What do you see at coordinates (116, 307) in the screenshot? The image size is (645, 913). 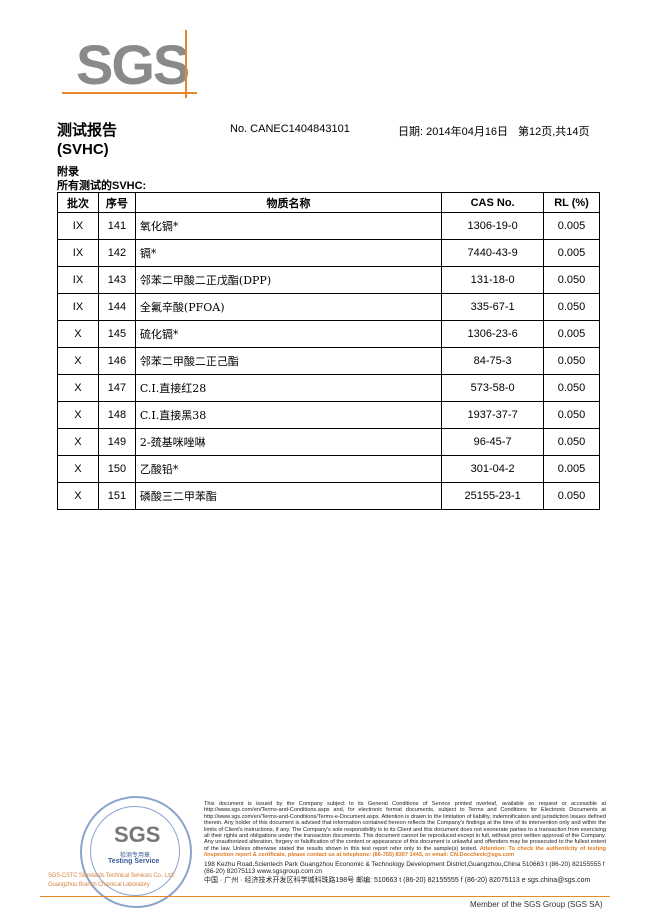 I see `seq-cell: 144` at bounding box center [116, 307].